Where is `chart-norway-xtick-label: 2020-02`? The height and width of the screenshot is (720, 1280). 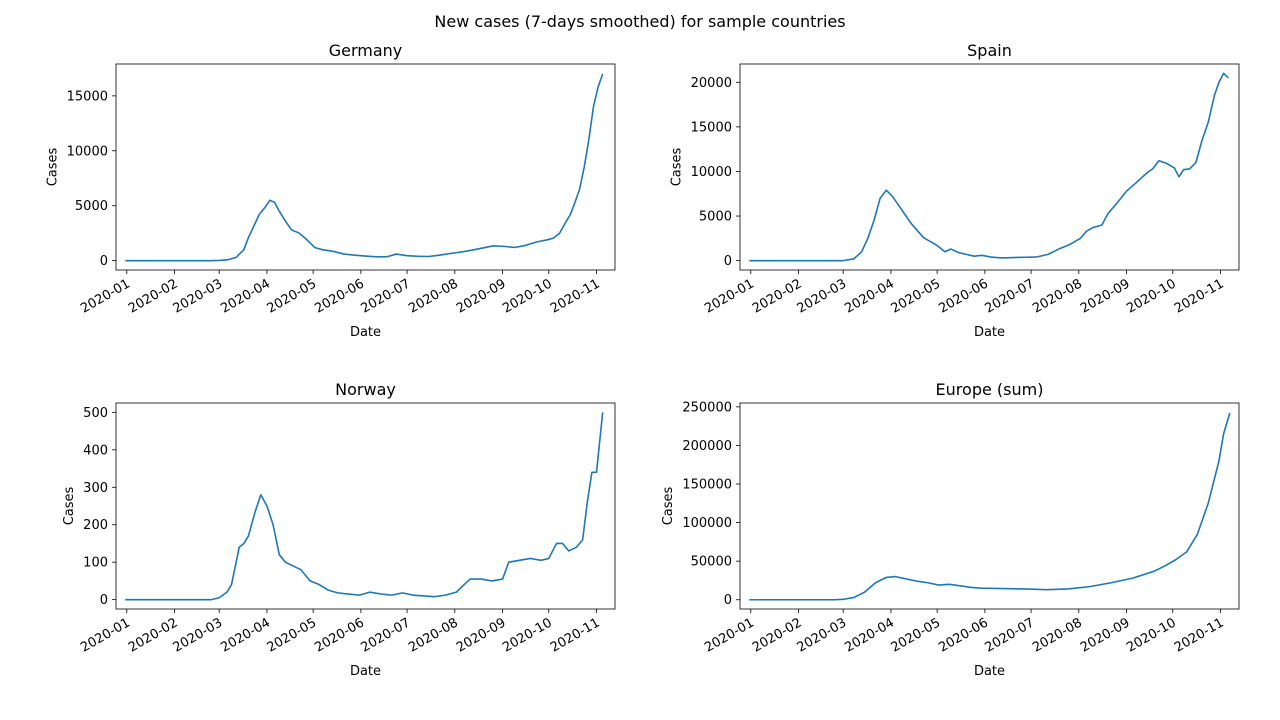 chart-norway-xtick-label: 2020-02 is located at coordinates (153, 635).